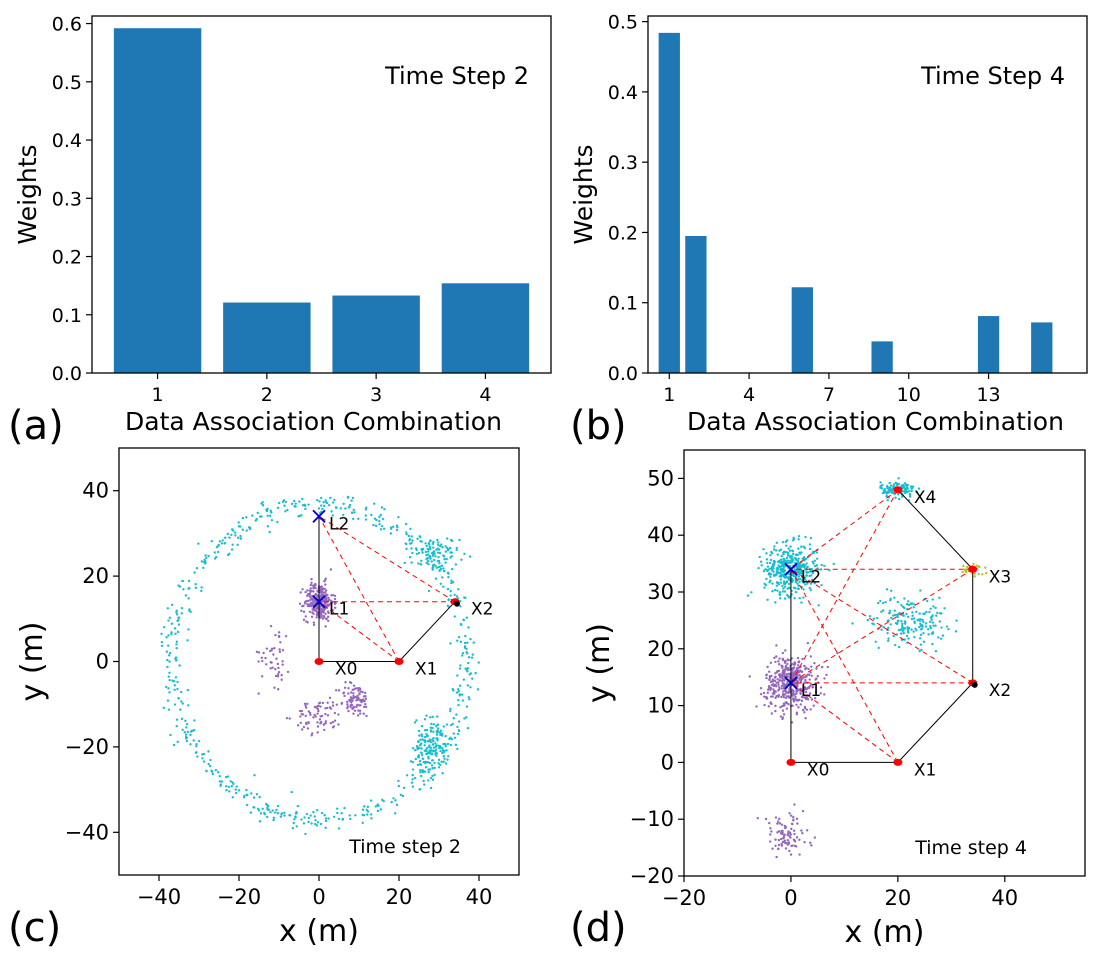  Describe the element at coordinates (652, 876) in the screenshot. I see `ytick-label: −20` at that location.